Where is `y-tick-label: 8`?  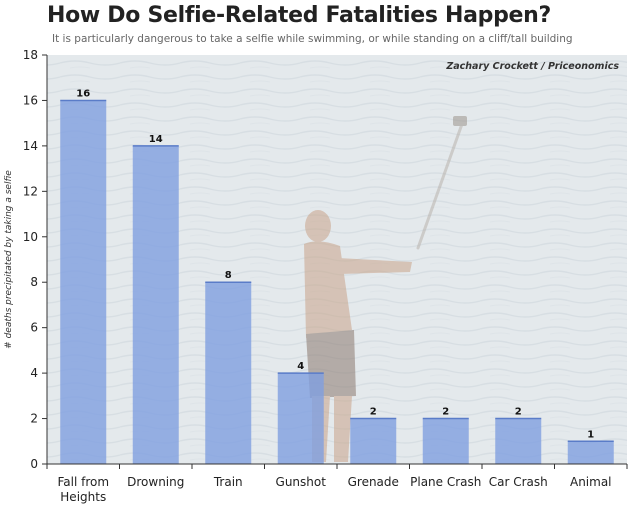 y-tick-label: 8 is located at coordinates (34, 282).